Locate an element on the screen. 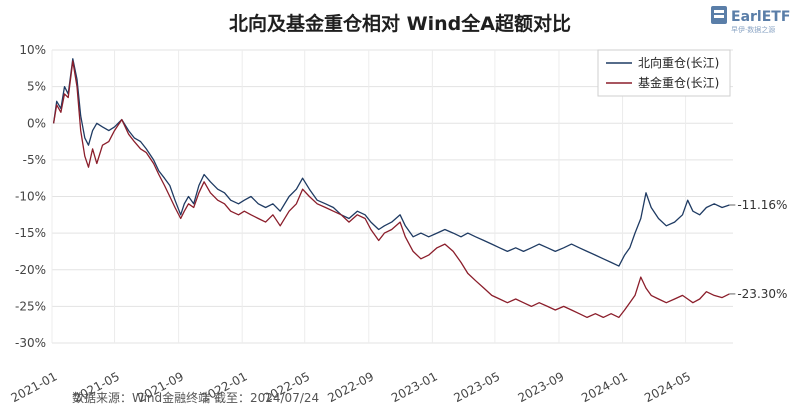 Image resolution: width=800 pixels, height=410 pixels. y-tick-label: 5% is located at coordinates (36, 87).